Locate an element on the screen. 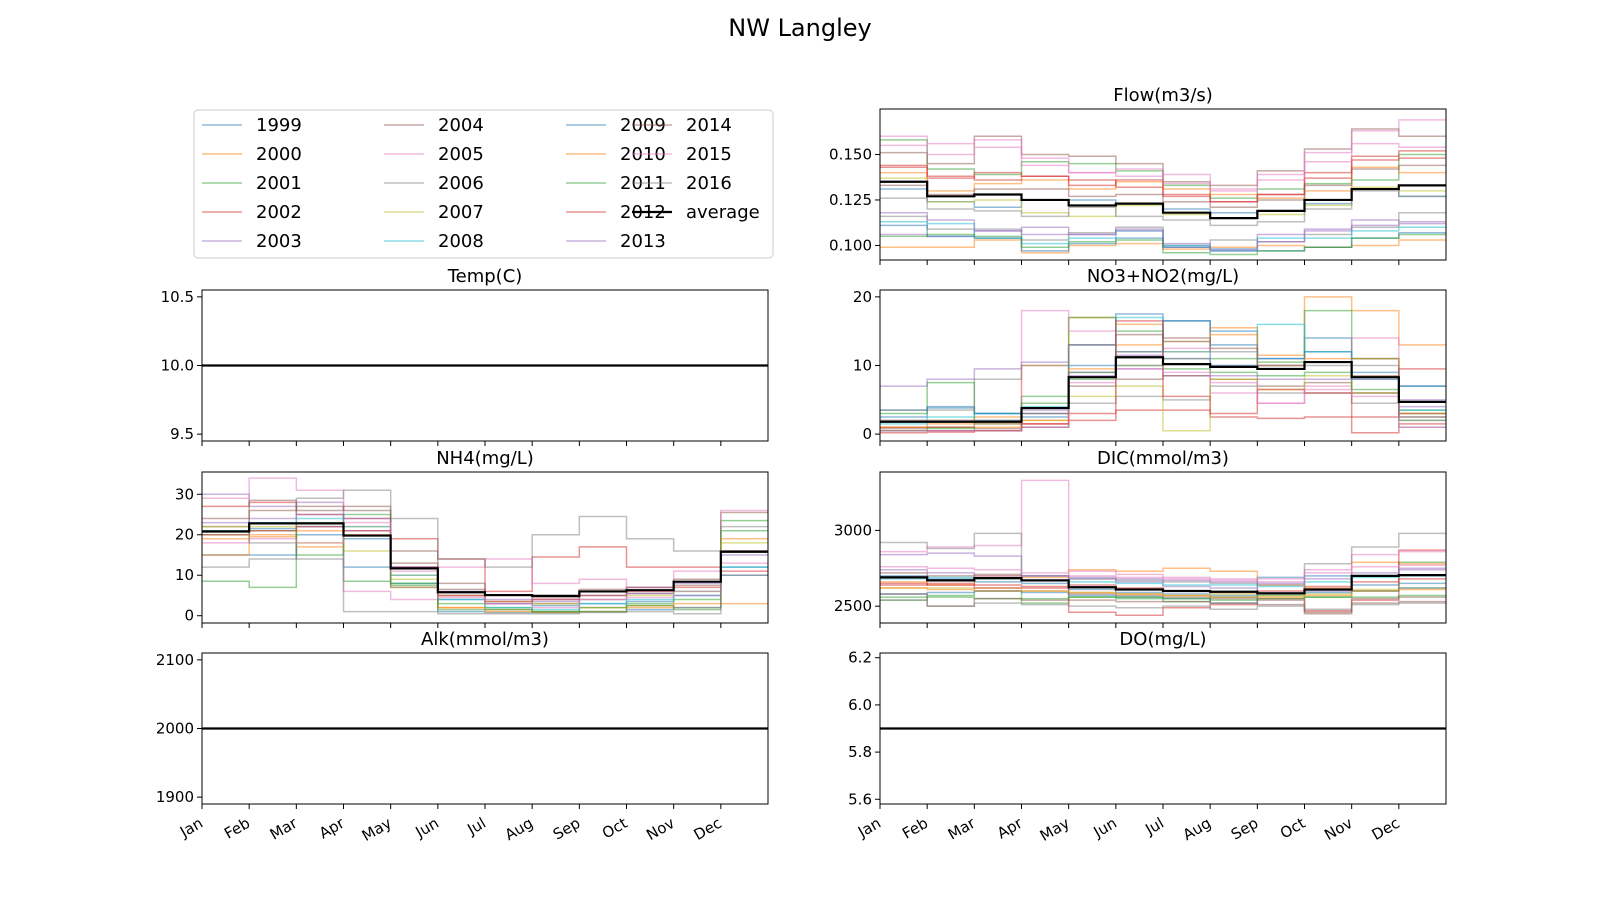  legend-item-2005: 2005 is located at coordinates (434, 154).